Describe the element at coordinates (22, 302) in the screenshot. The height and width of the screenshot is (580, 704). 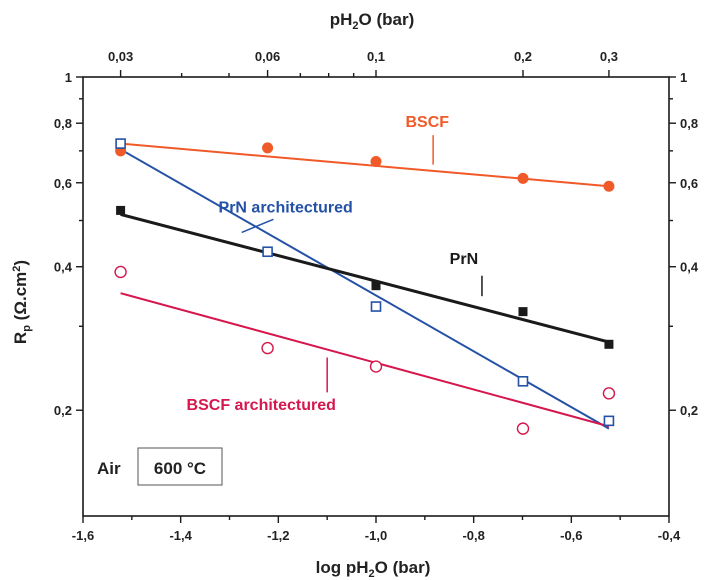
I see `y-axis-title: Rp (Ω.cm2)` at that location.